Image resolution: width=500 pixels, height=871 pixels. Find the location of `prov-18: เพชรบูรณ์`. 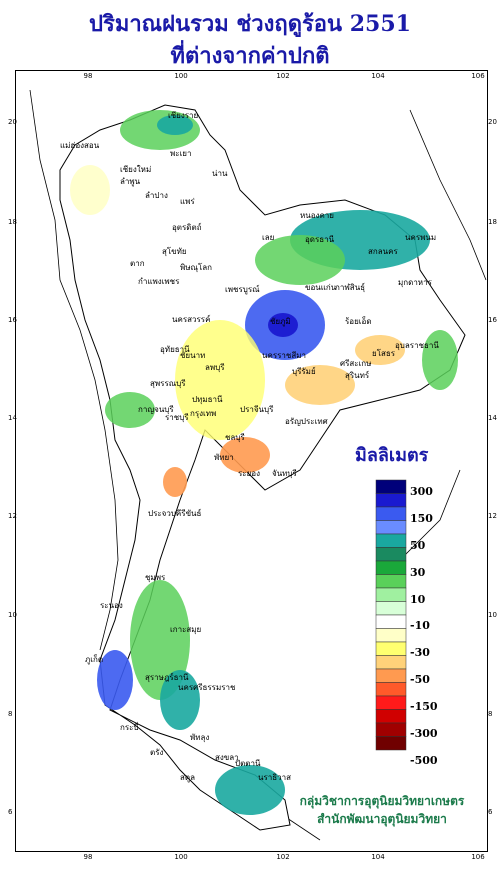

prov-18: เพชรบูรณ์ is located at coordinates (242, 289).